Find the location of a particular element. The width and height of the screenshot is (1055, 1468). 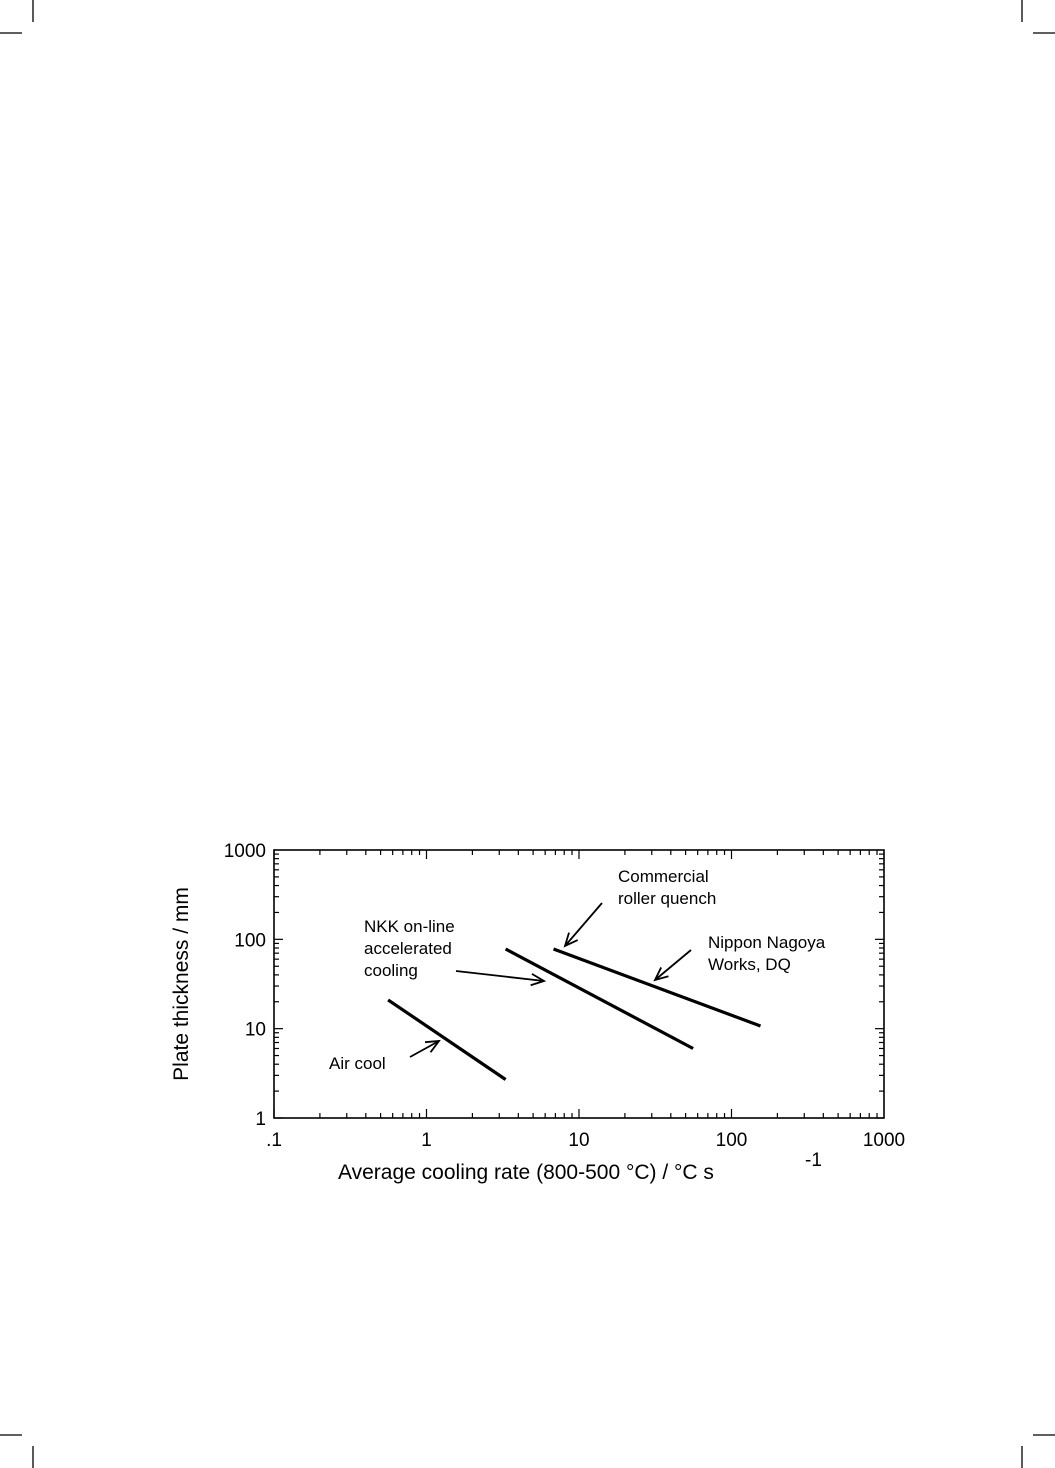

arrow-nippon-nagoya-head is located at coordinates (661, 974).